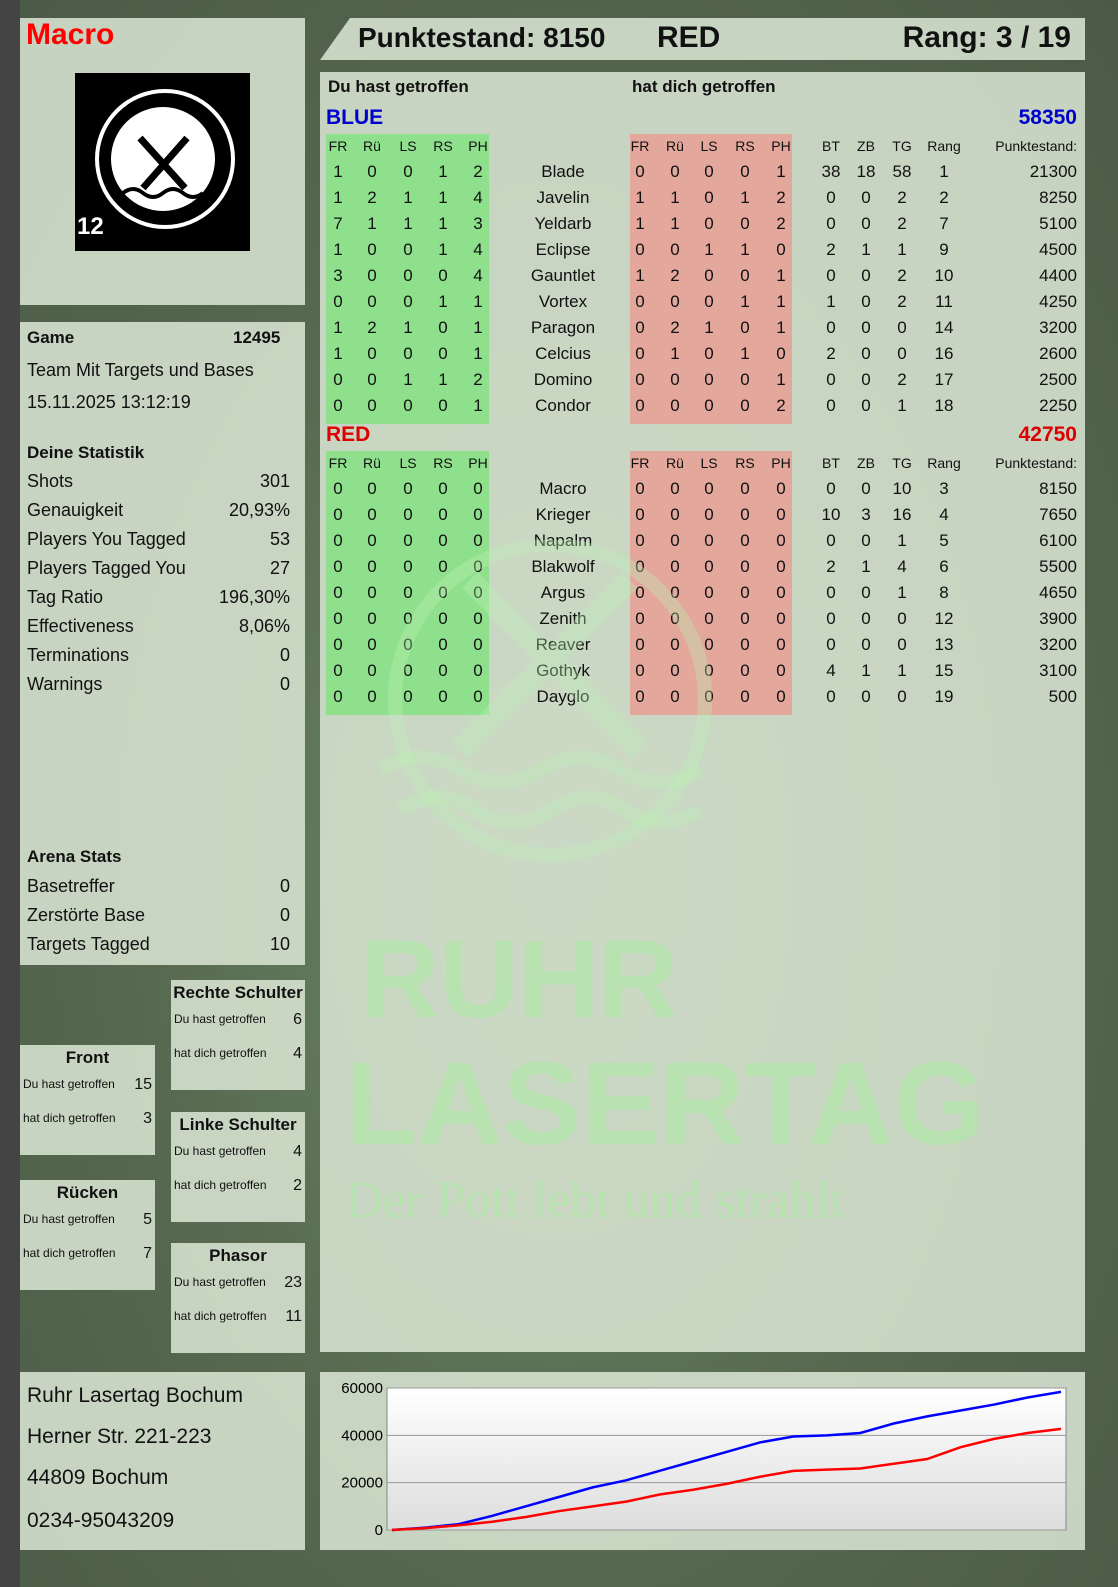 The image size is (1118, 1587). I want to click on stats-title: Deine Statistik, so click(86, 452).